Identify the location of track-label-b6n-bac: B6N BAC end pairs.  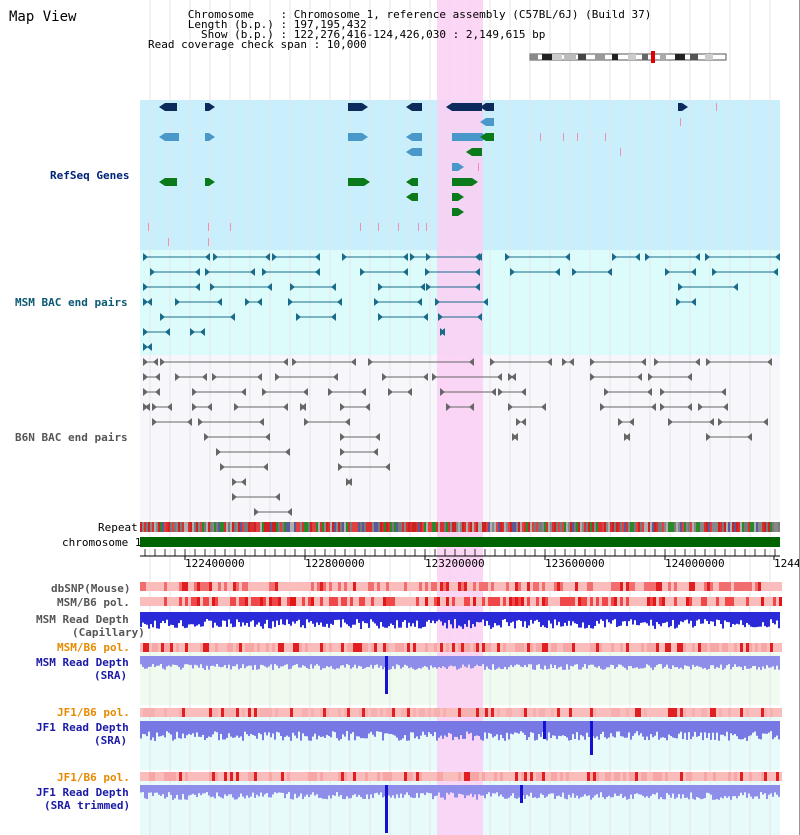
(71, 437).